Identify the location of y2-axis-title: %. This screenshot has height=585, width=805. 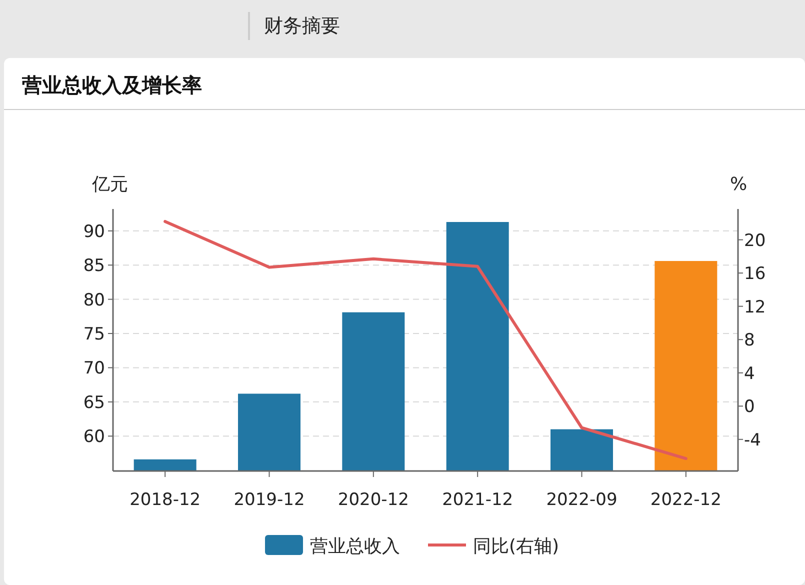
(739, 184).